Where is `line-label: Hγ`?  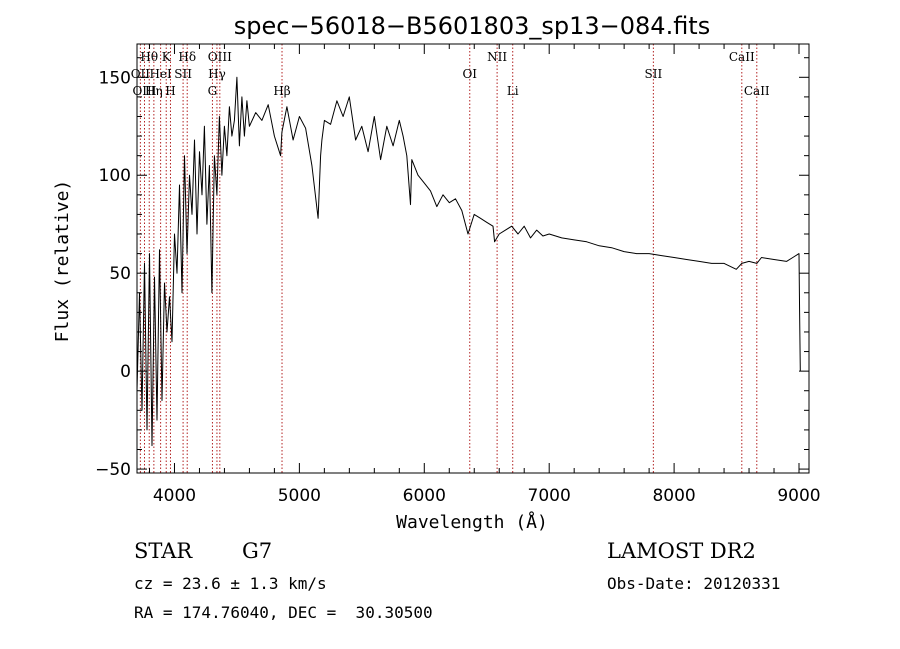
line-label: Hγ is located at coordinates (217, 74).